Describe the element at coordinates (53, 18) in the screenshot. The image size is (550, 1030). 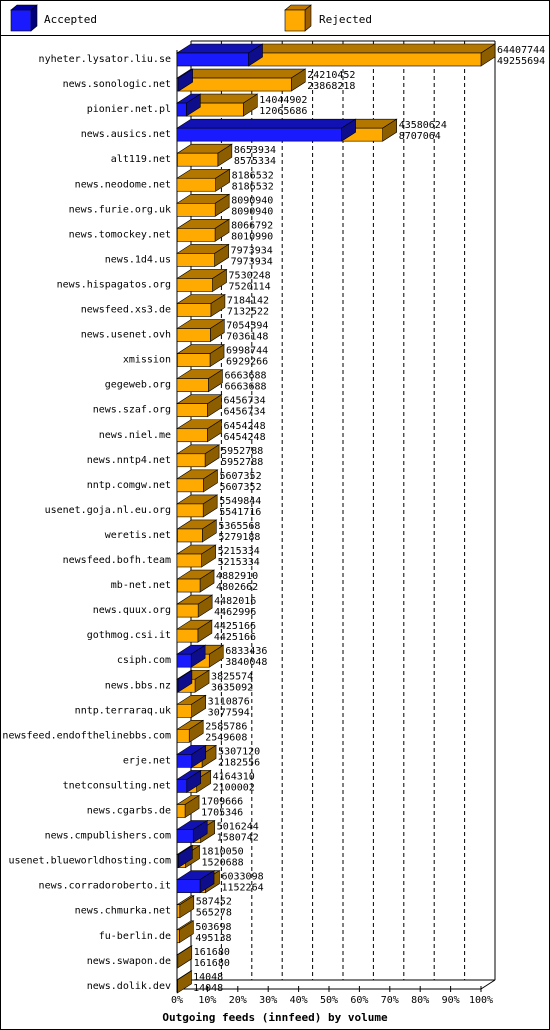
I see `legend-item-accepted: Accepted` at that location.